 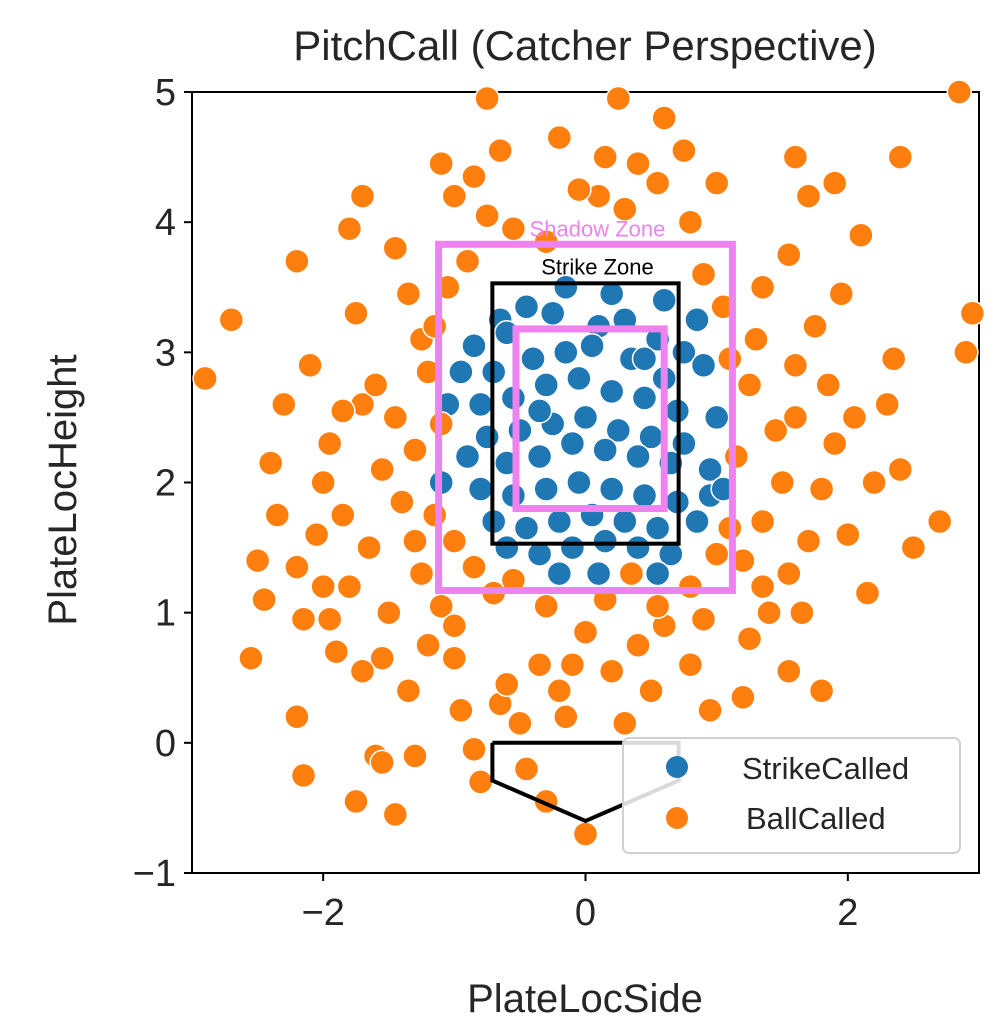 What do you see at coordinates (165, 744) in the screenshot?
I see `y-tick-label: 0` at bounding box center [165, 744].